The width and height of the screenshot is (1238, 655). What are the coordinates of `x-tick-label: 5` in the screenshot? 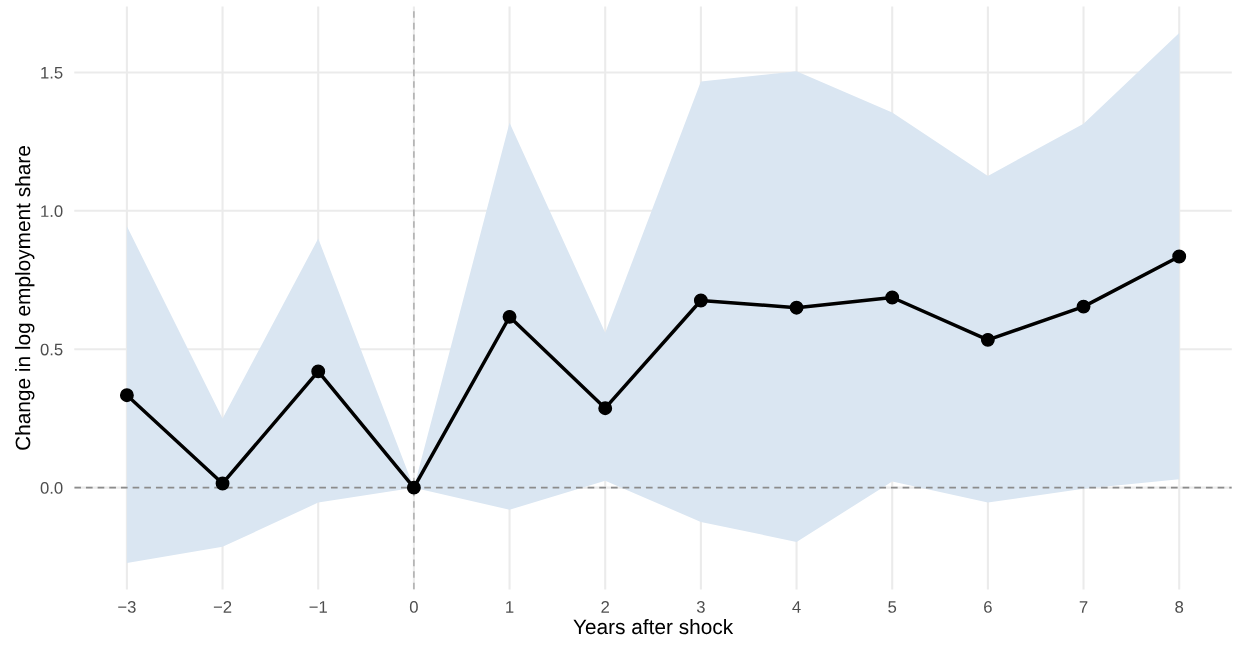 It's located at (892, 607).